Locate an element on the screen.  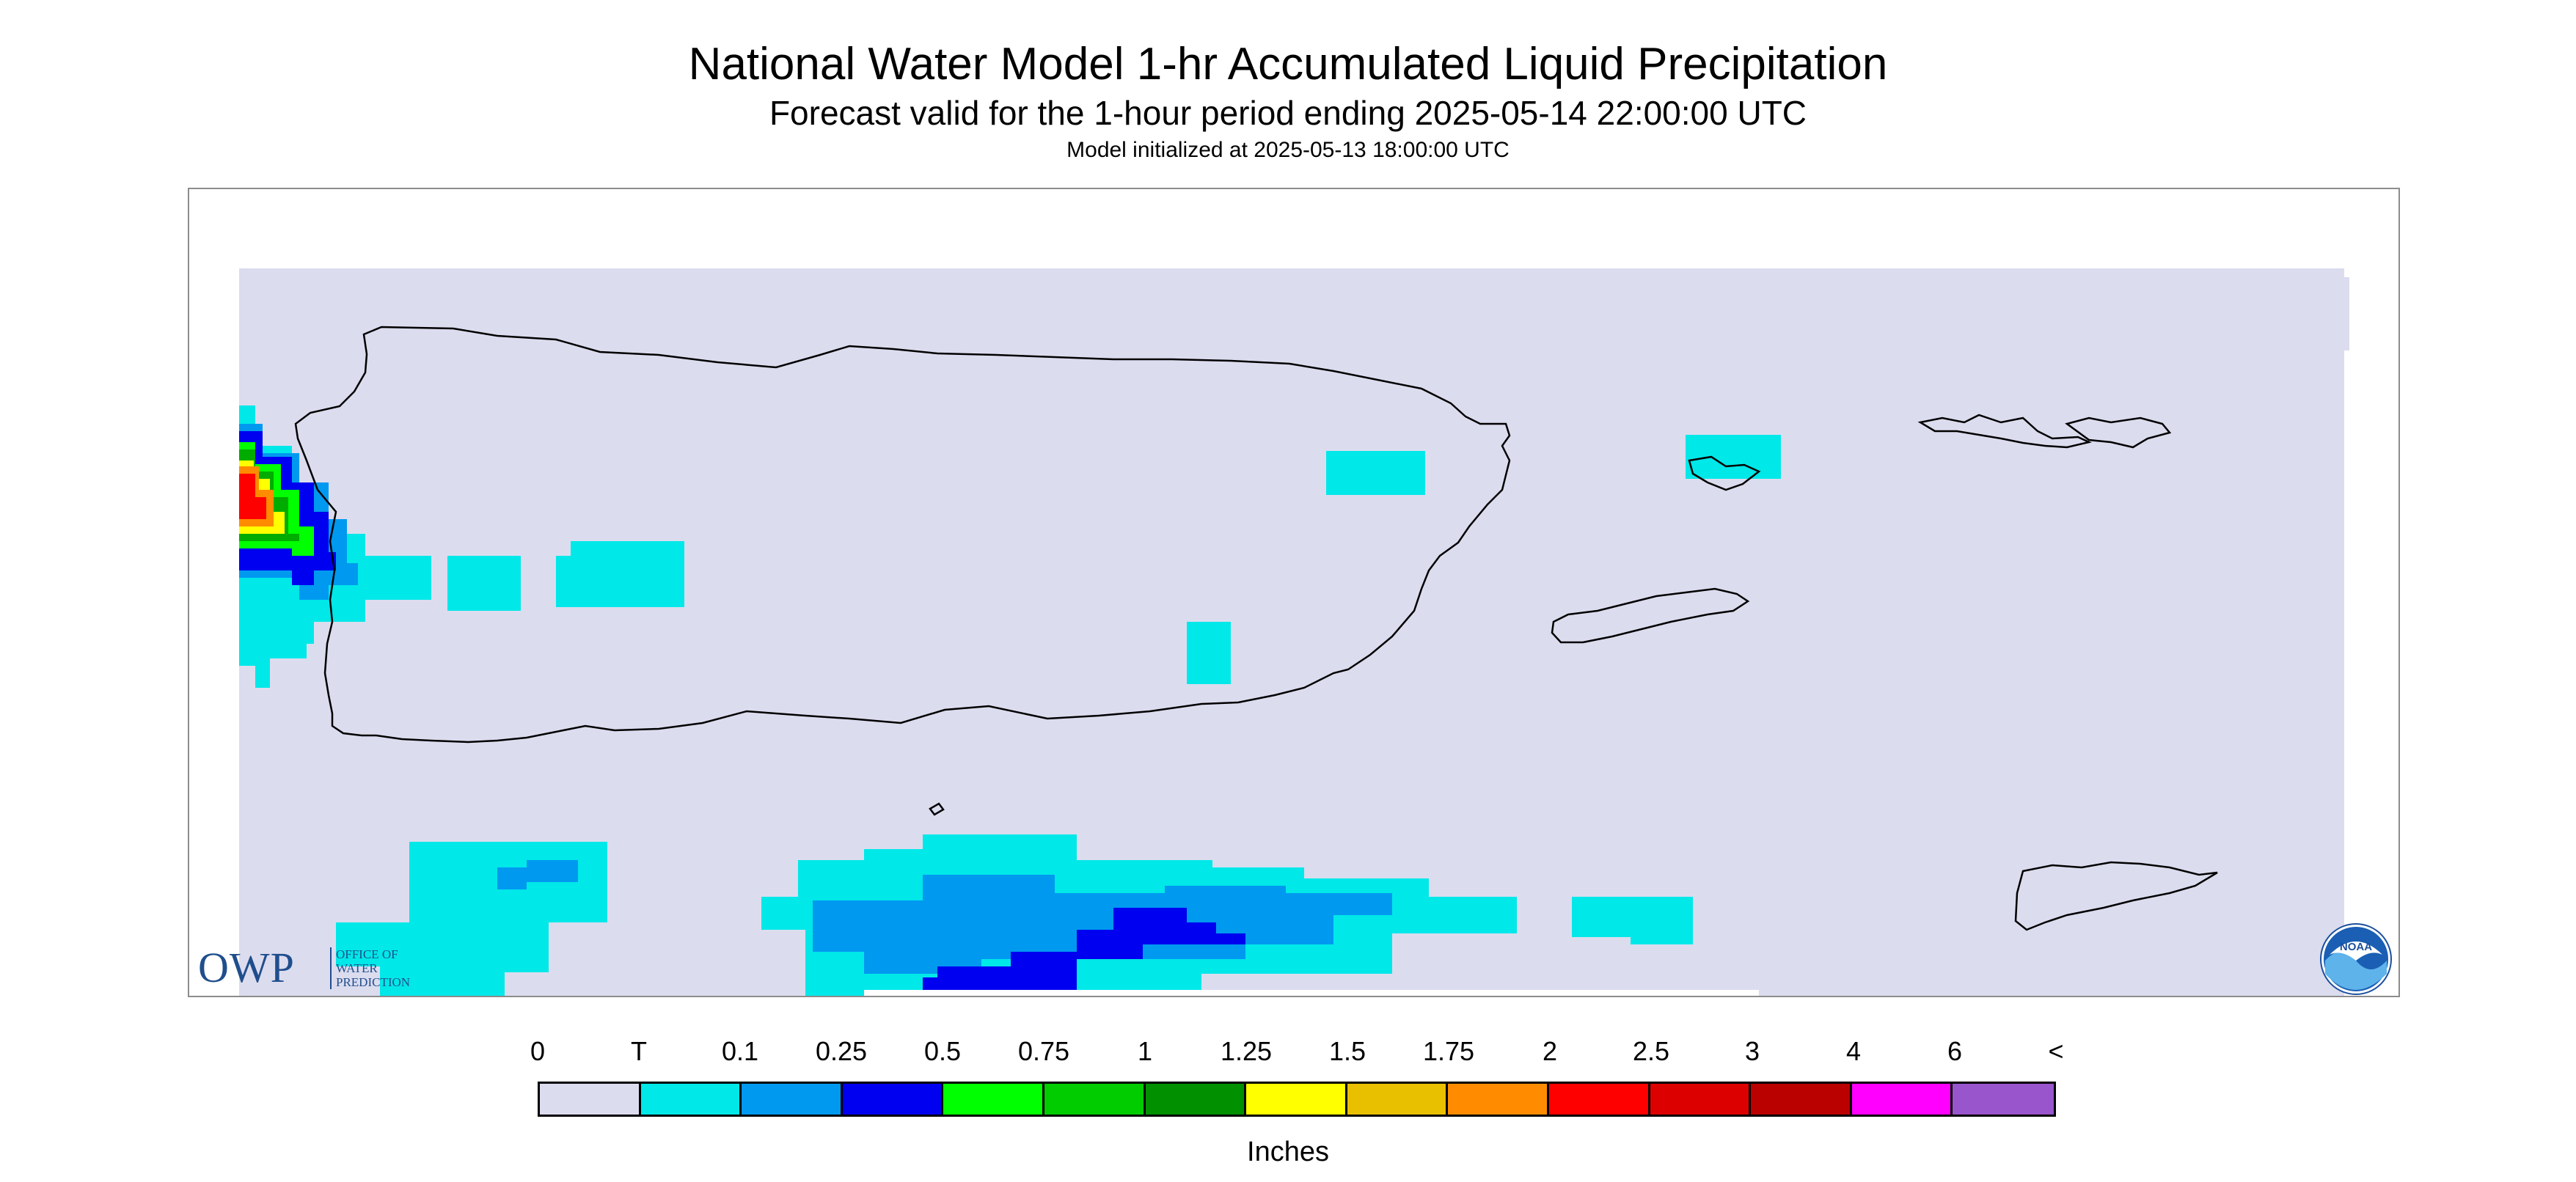
mona-island-coastline is located at coordinates (937, 809).